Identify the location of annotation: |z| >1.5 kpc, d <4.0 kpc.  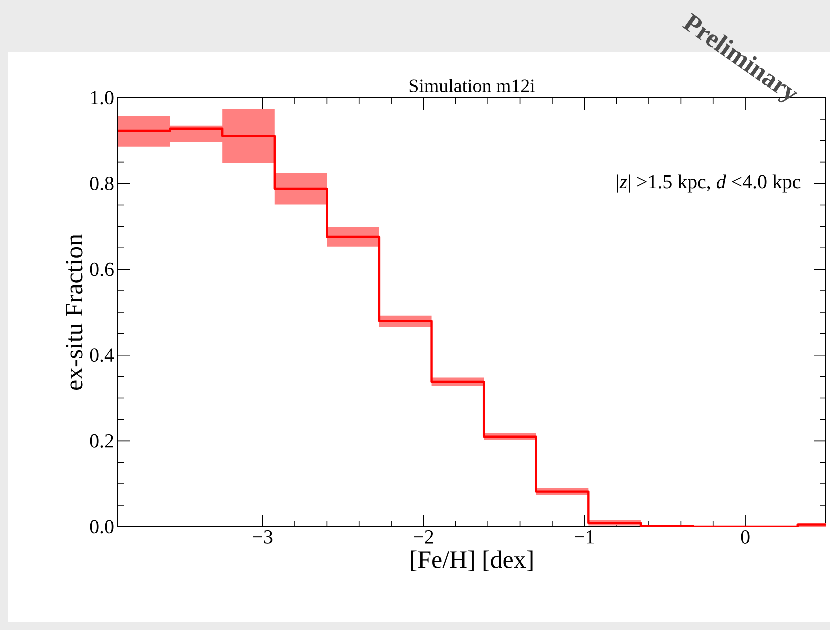
(709, 183).